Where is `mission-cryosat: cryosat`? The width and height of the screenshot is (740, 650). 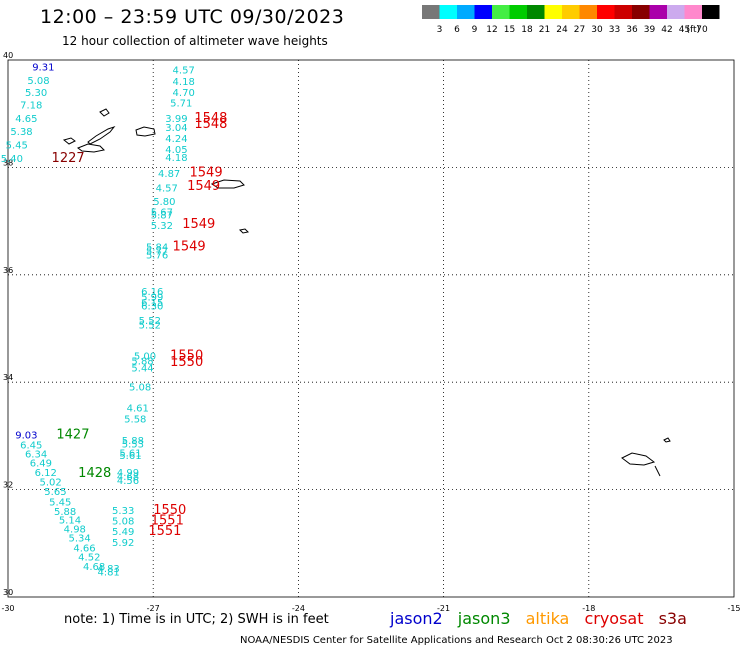
mission-cryosat: cryosat is located at coordinates (614, 618).